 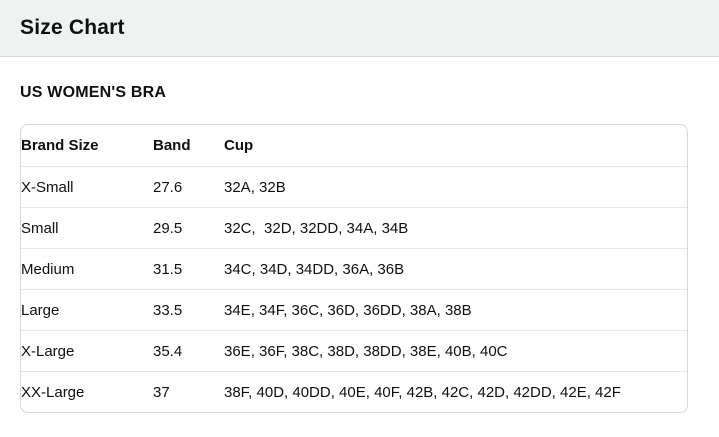 What do you see at coordinates (359, 28) in the screenshot?
I see `size-chart-header-bar: Size Chart` at bounding box center [359, 28].